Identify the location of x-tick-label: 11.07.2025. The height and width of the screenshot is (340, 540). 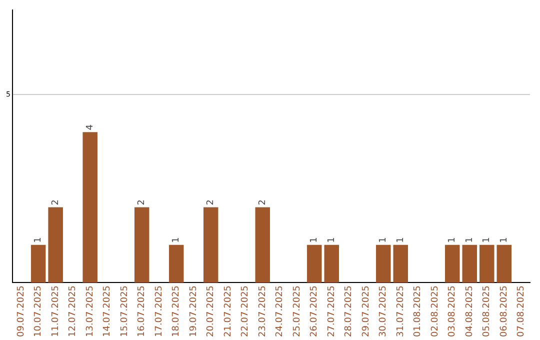
(55, 311).